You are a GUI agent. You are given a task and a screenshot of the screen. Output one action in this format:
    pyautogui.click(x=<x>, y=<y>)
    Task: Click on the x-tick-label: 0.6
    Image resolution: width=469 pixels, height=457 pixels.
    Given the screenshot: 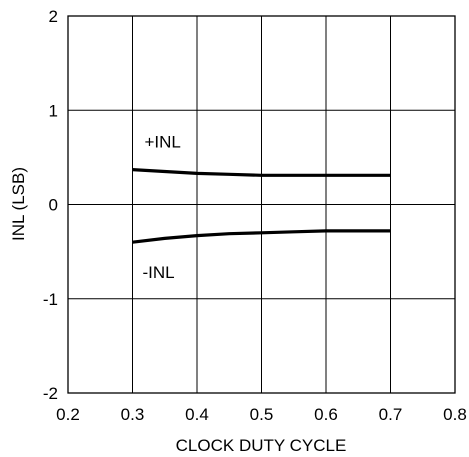 What is the action you would take?
    pyautogui.click(x=326, y=414)
    